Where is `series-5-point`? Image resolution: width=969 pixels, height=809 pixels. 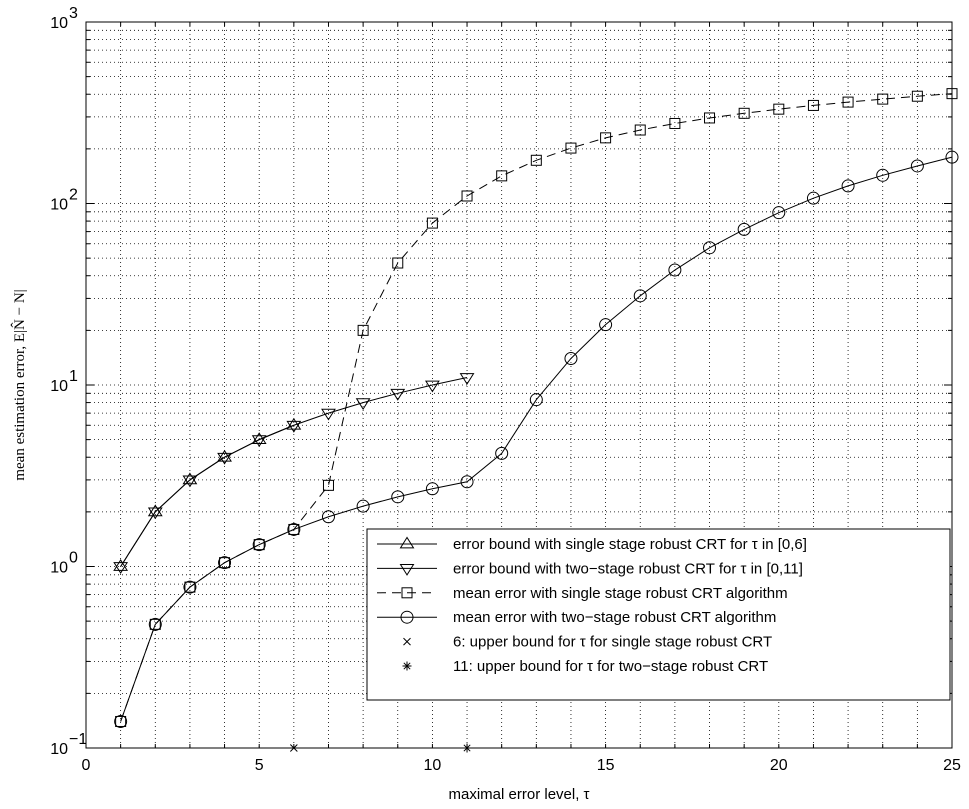
series-5-point is located at coordinates (293, 748).